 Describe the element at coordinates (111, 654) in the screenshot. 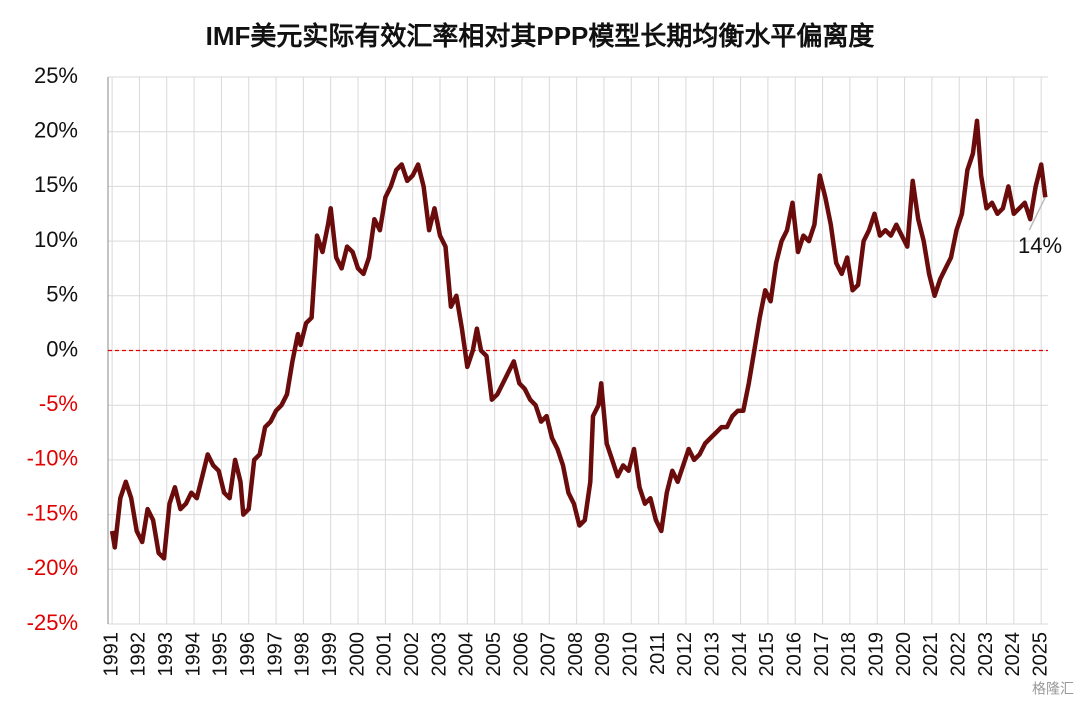

I see `x-tick-label: 1991` at that location.